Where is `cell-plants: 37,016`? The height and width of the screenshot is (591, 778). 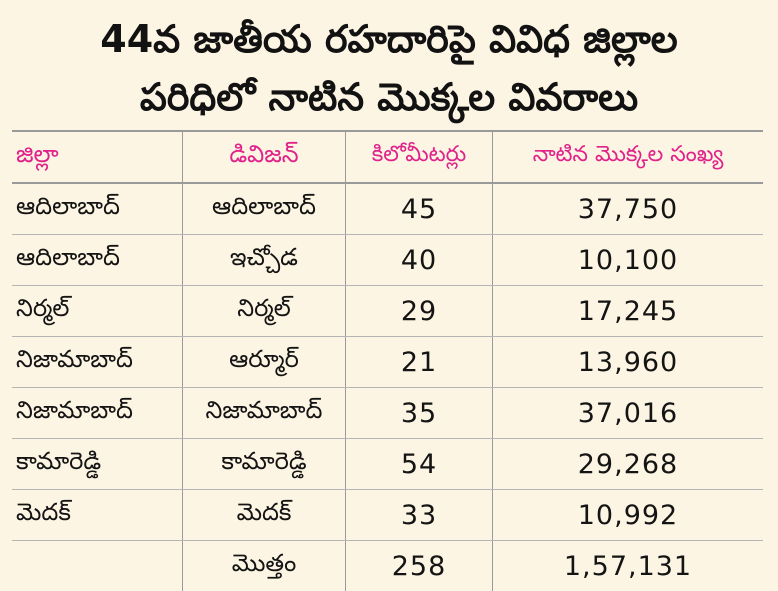
cell-plants: 37,016 is located at coordinates (628, 413).